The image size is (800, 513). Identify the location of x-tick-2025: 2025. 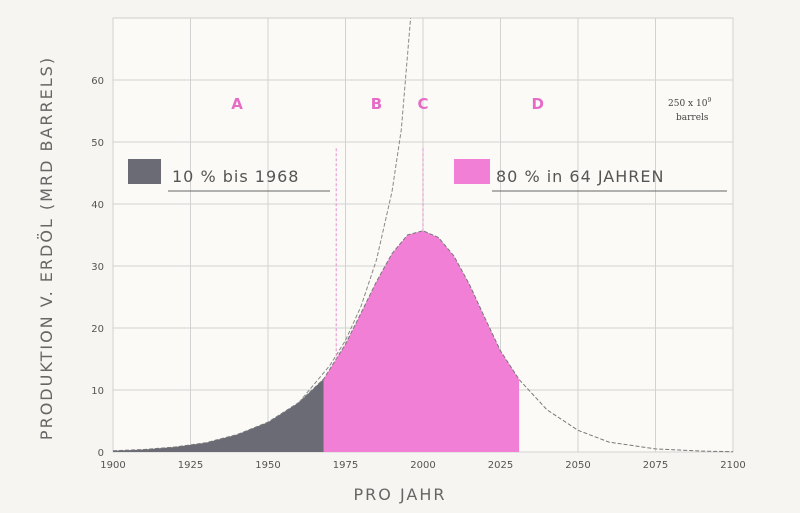
(500, 465).